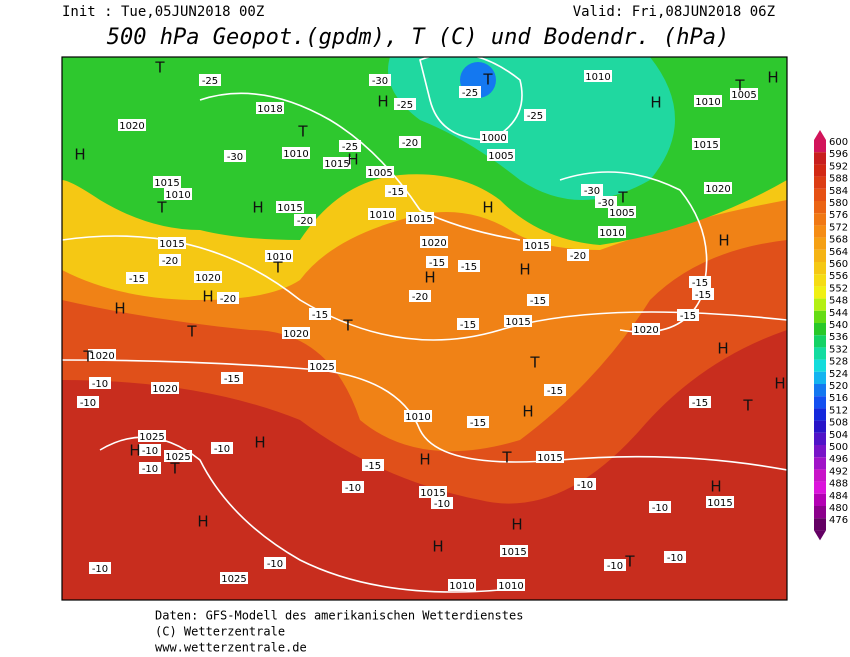 Image resolution: width=850 pixels, height=657 pixels. I want to click on isobar-label: 1000, so click(493, 138).